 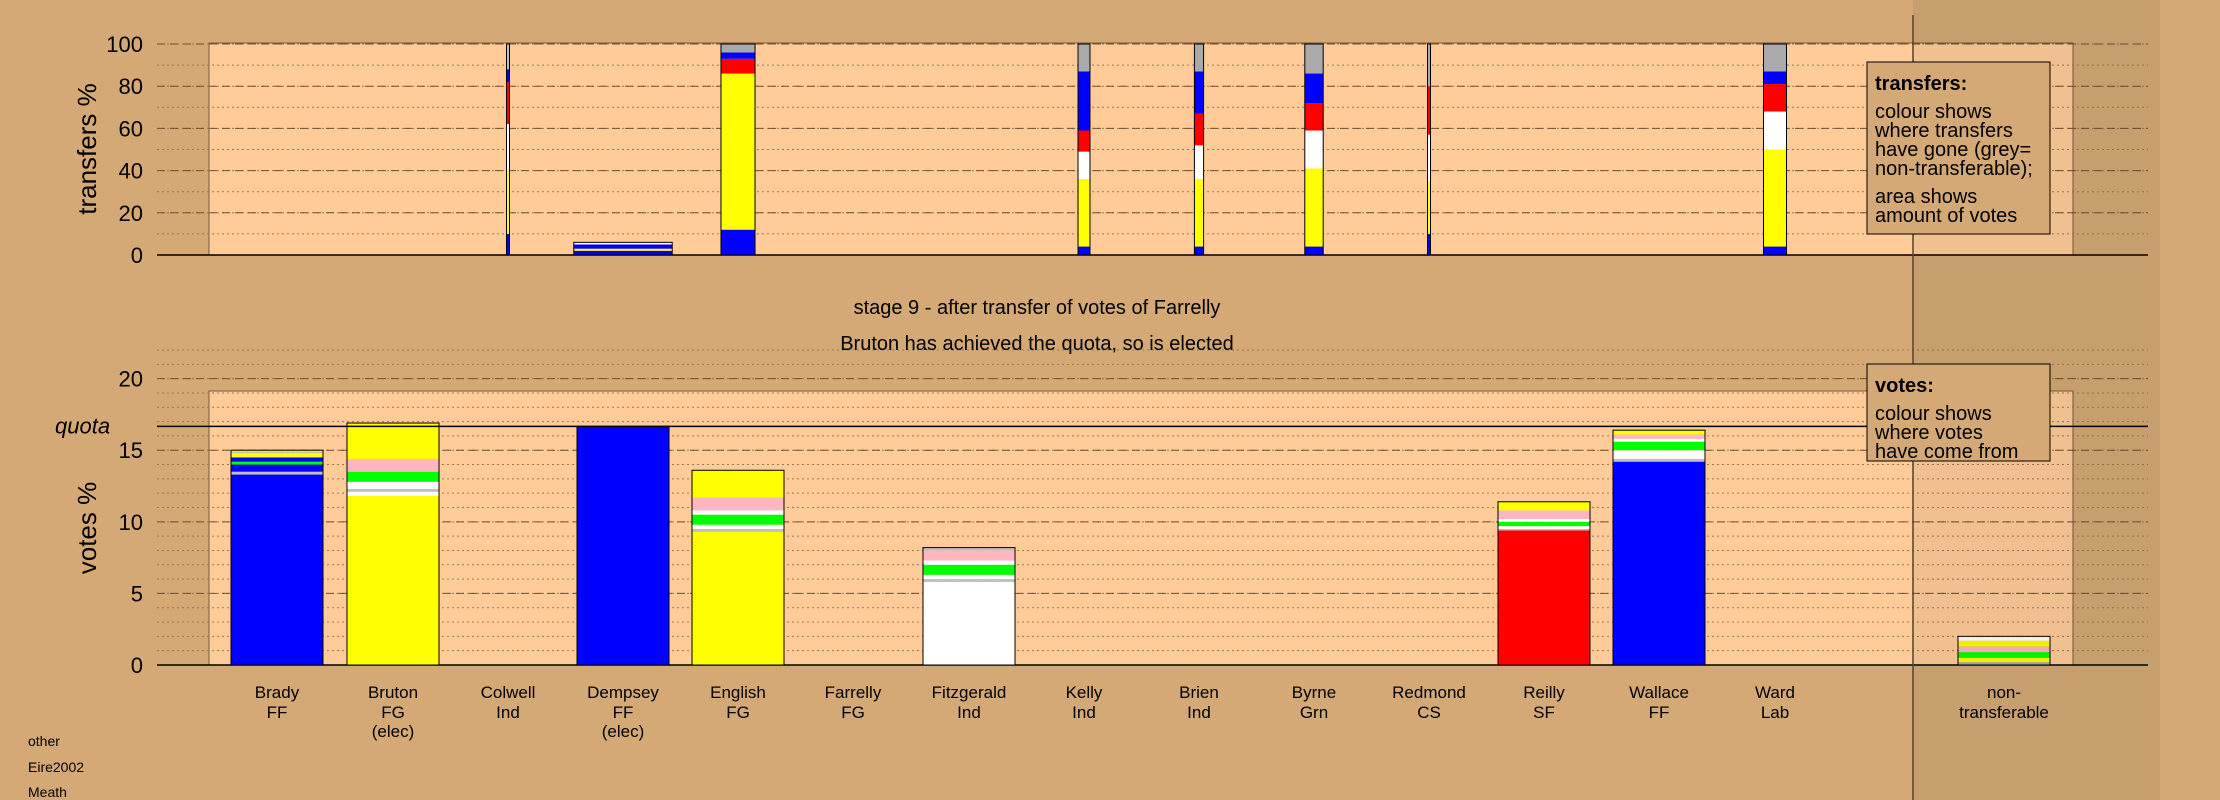 I want to click on candidate-name: Fitzgerald, so click(x=969, y=692).